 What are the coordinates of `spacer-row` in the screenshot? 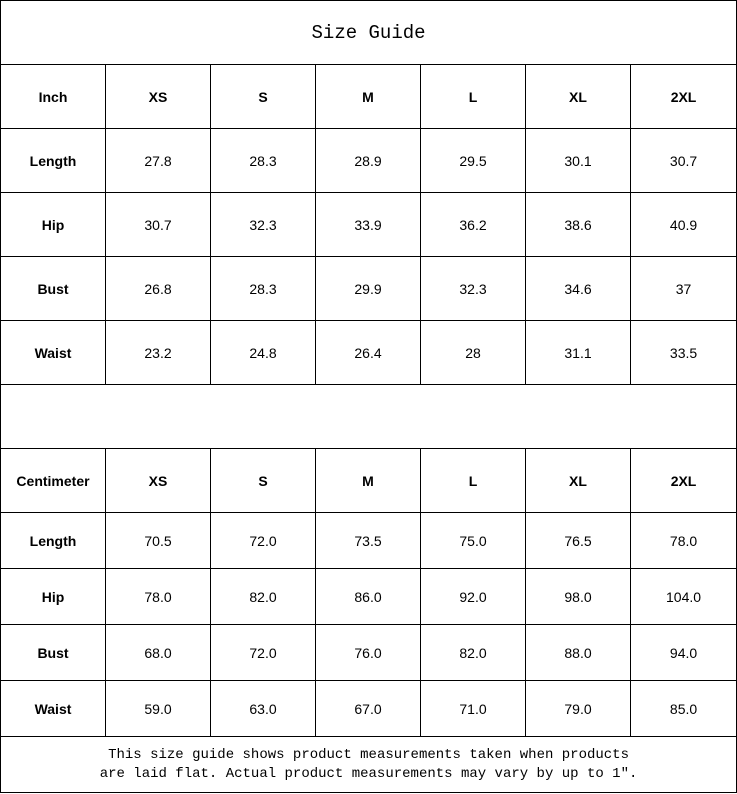 It's located at (368, 416).